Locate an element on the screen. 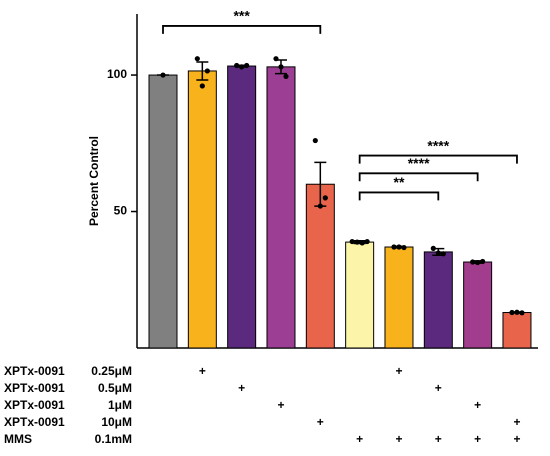 The width and height of the screenshot is (550, 456). treatment-dose: 0.25μM is located at coordinates (111, 371).